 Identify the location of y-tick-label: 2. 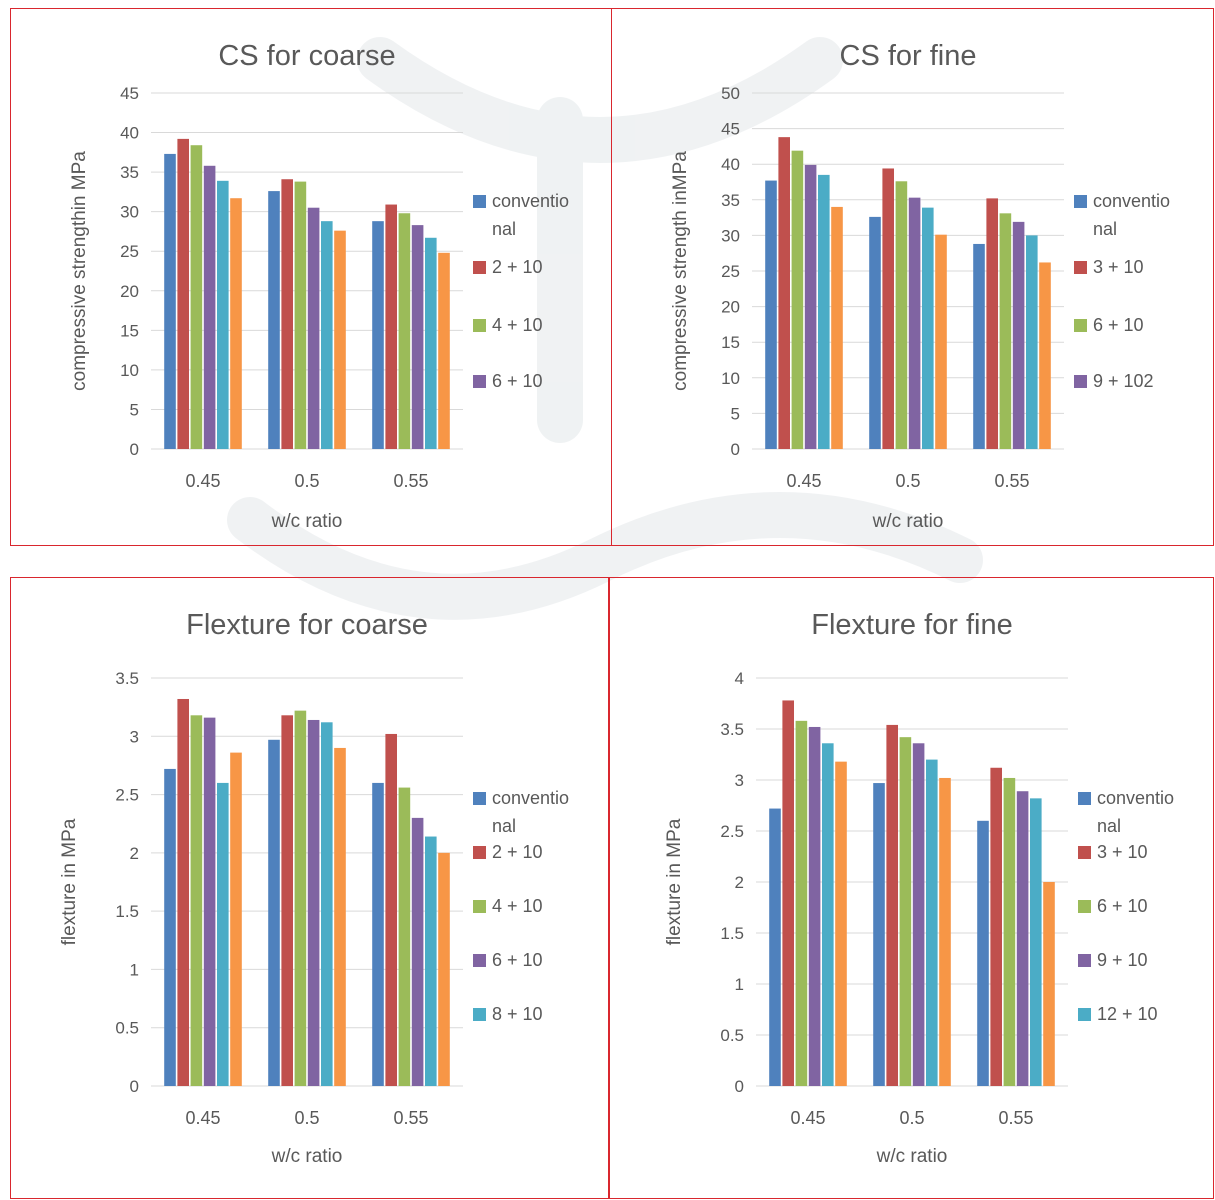
(739, 882).